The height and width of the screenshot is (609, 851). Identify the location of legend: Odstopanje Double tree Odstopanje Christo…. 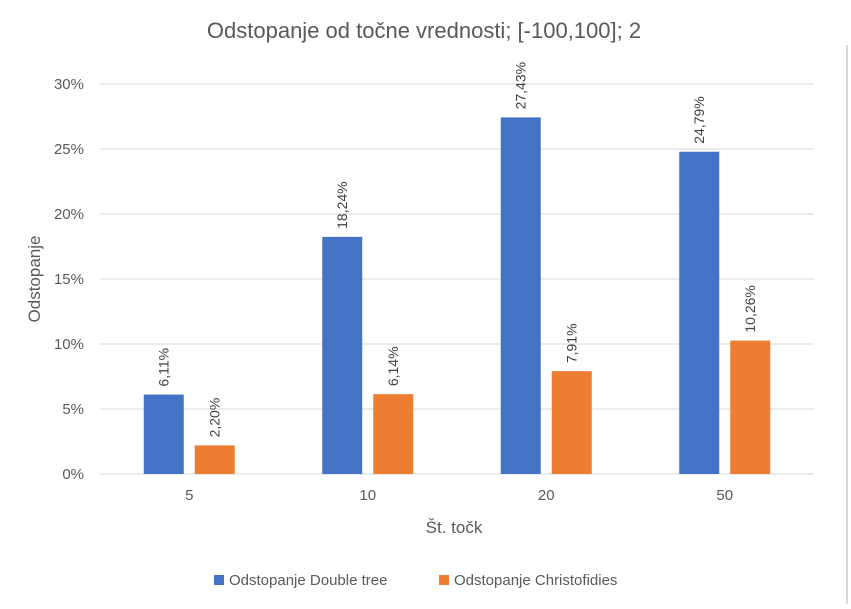
(415, 580).